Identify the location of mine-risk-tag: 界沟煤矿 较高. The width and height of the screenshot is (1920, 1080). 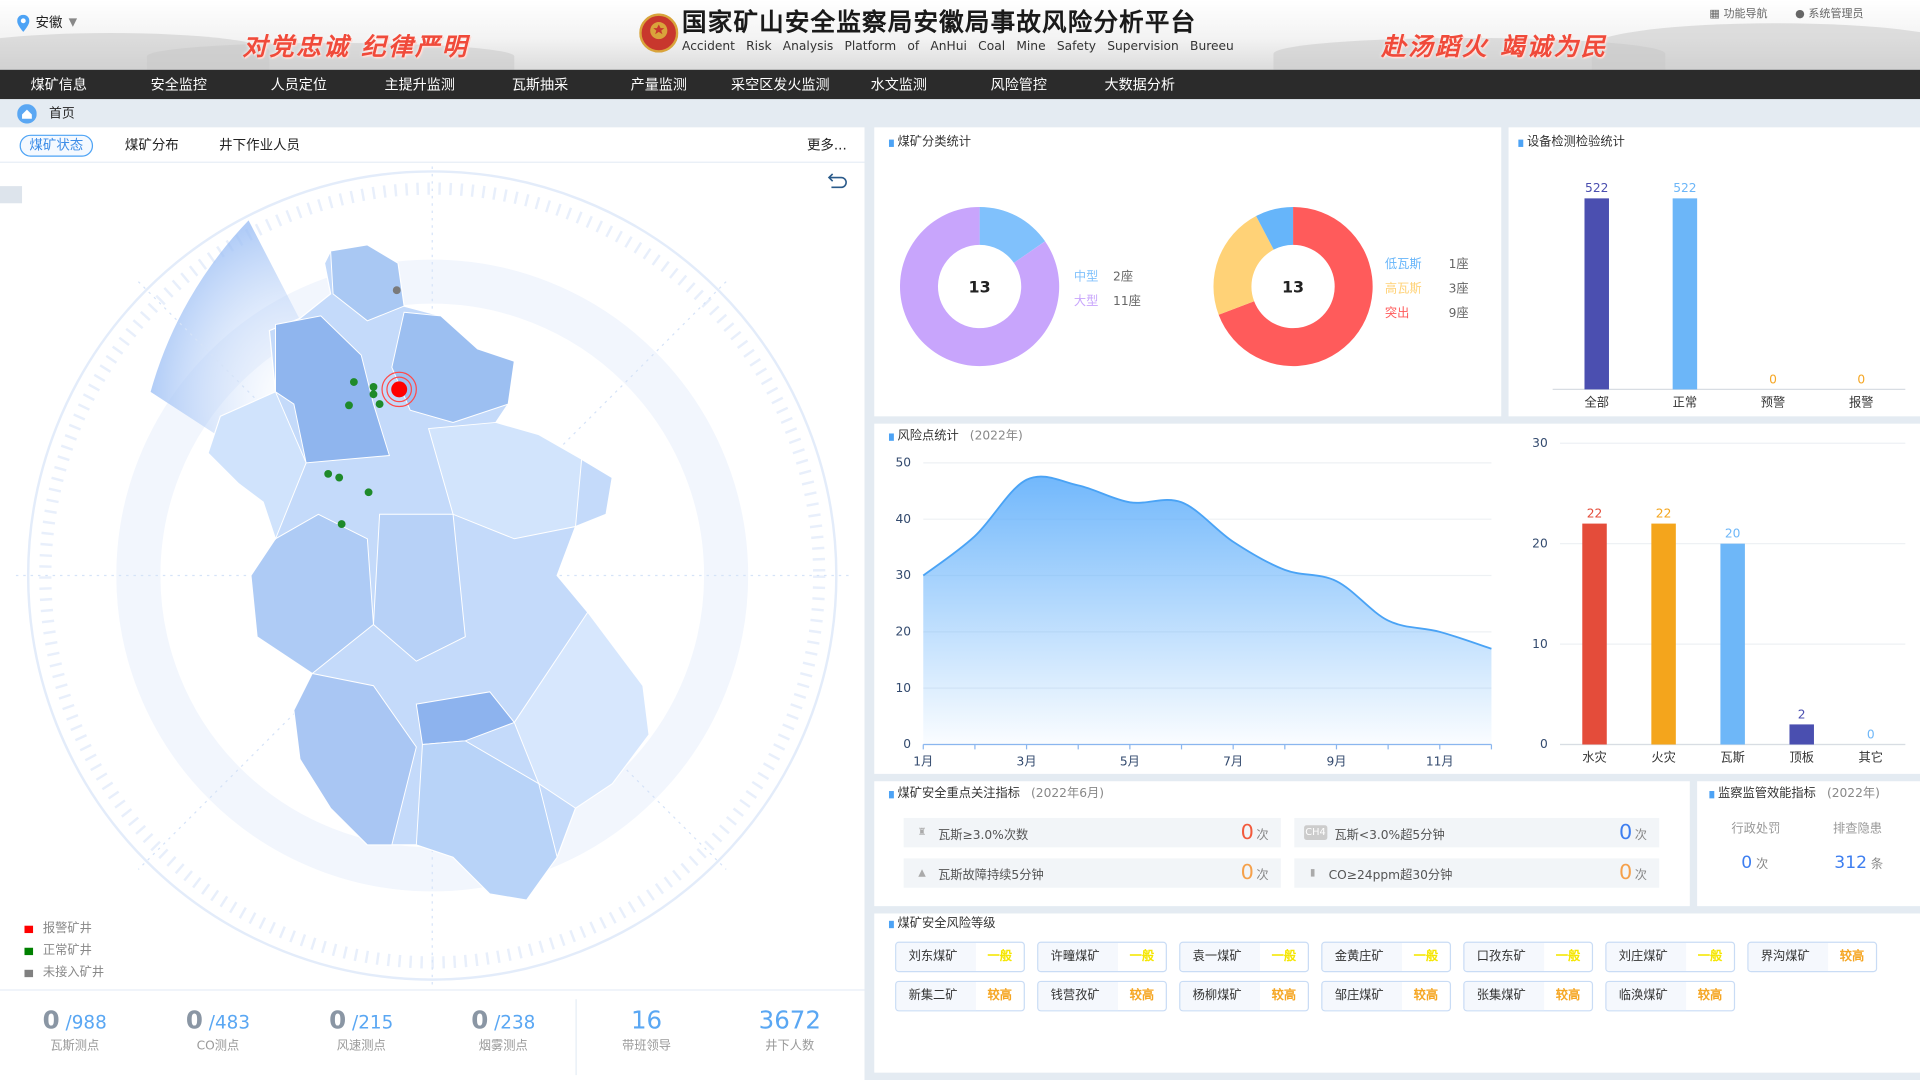
(1812, 957).